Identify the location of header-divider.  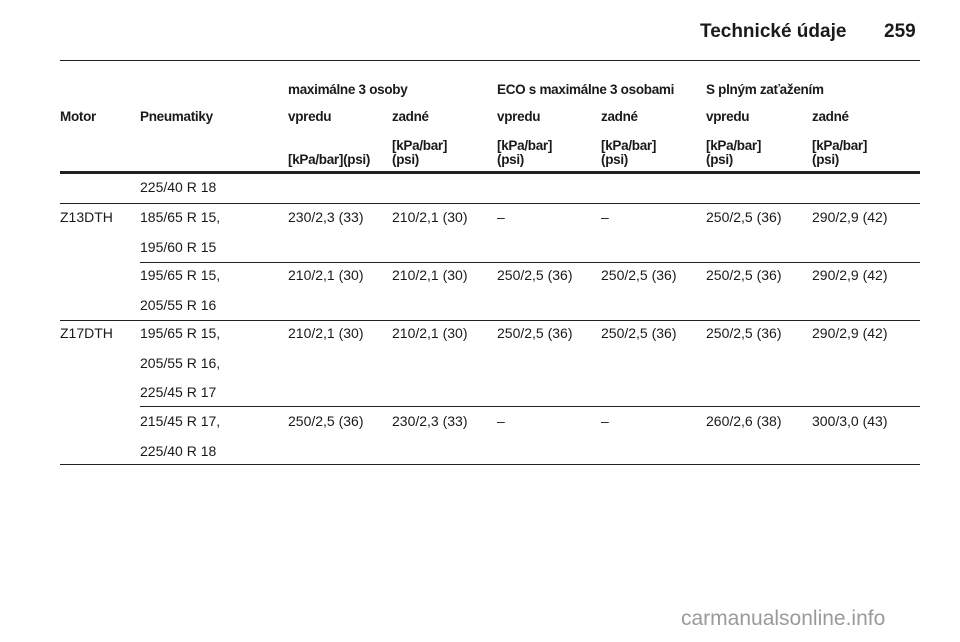
(490, 60).